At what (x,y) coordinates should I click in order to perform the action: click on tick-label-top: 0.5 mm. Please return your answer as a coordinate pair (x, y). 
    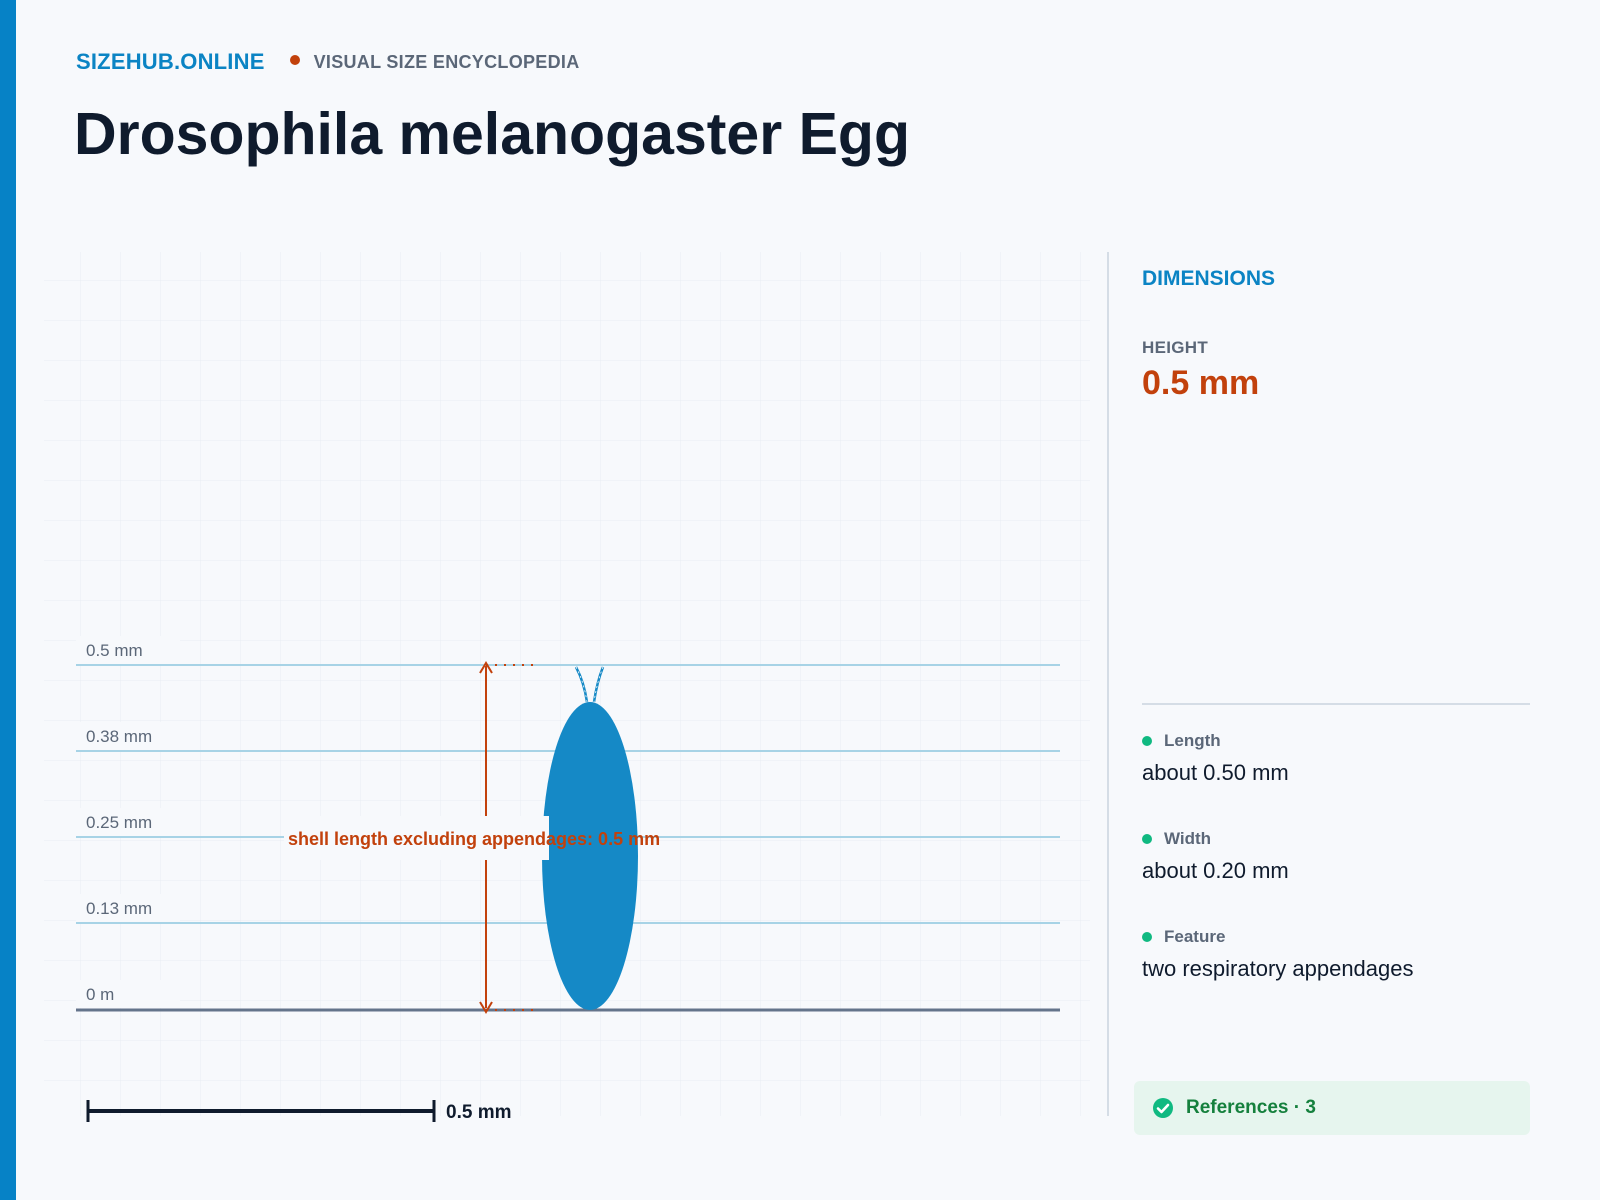
    Looking at the image, I should click on (114, 650).